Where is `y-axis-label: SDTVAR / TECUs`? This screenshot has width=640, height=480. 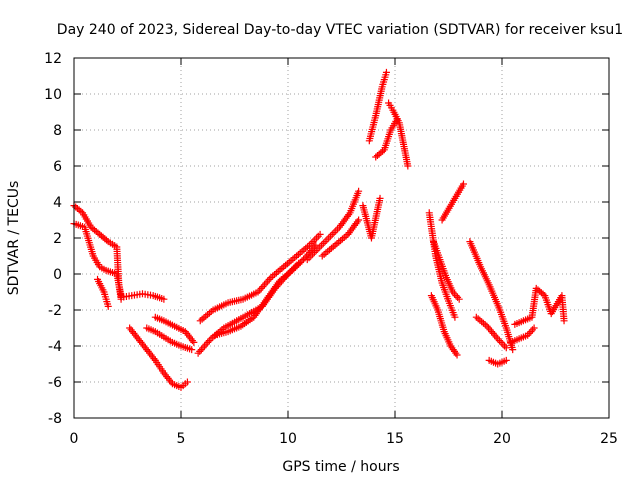
y-axis-label: SDTVAR / TECUs is located at coordinates (14, 238).